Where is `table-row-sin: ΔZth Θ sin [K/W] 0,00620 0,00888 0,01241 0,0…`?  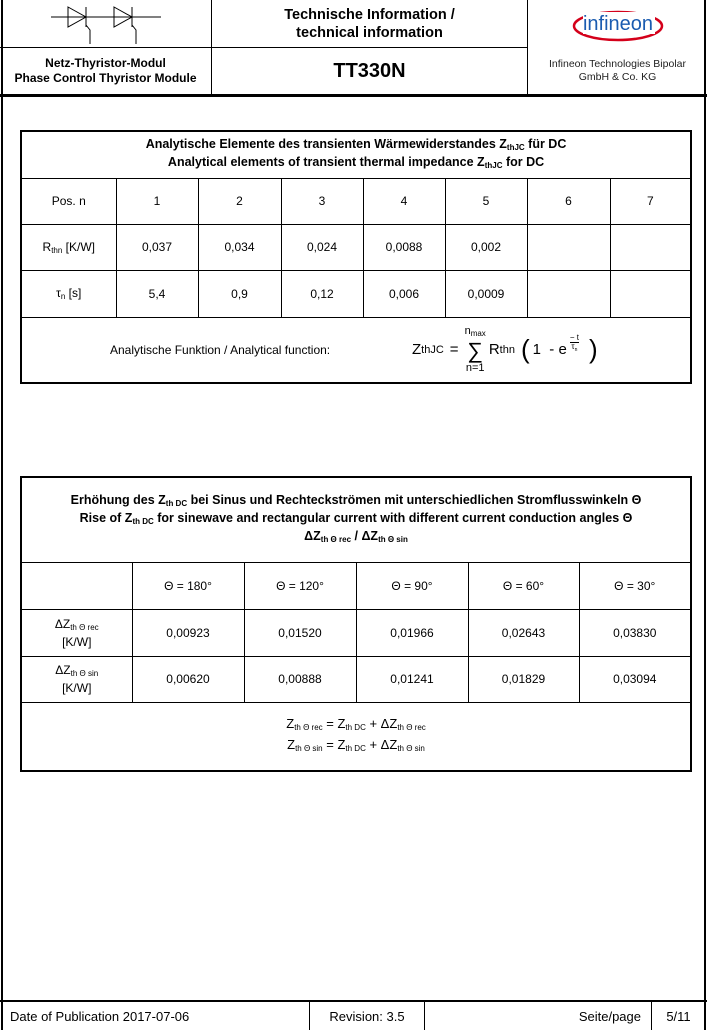 table-row-sin: ΔZth Θ sin [K/W] 0,00620 0,00888 0,01241 0,0… is located at coordinates (356, 679).